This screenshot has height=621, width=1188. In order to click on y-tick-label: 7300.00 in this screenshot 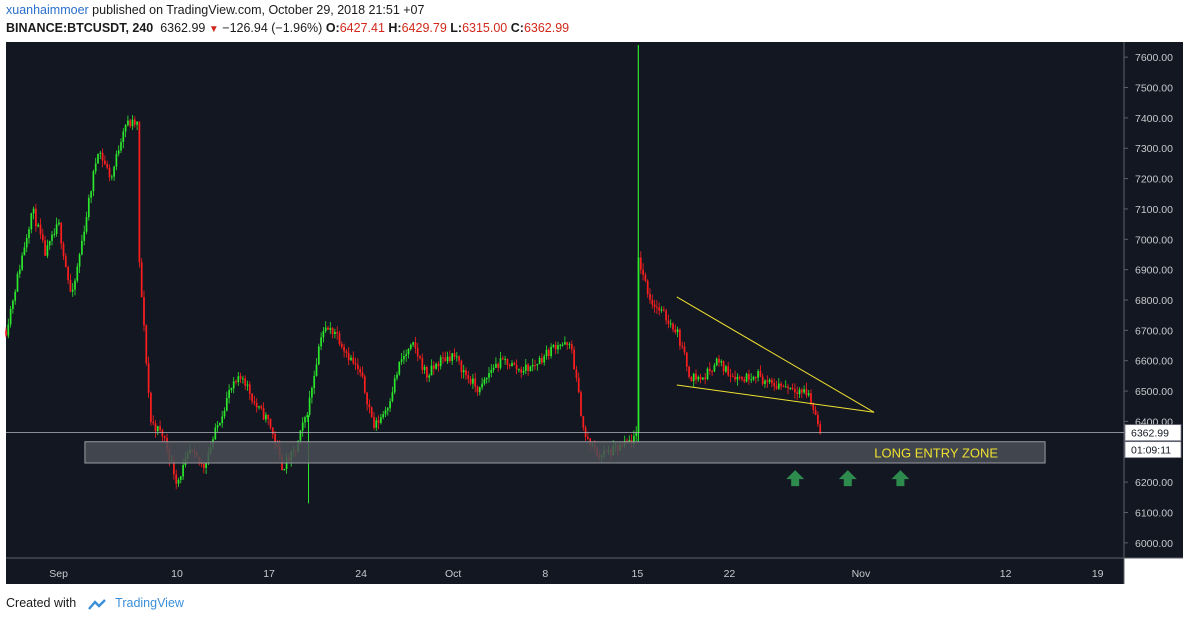, I will do `click(1154, 149)`.